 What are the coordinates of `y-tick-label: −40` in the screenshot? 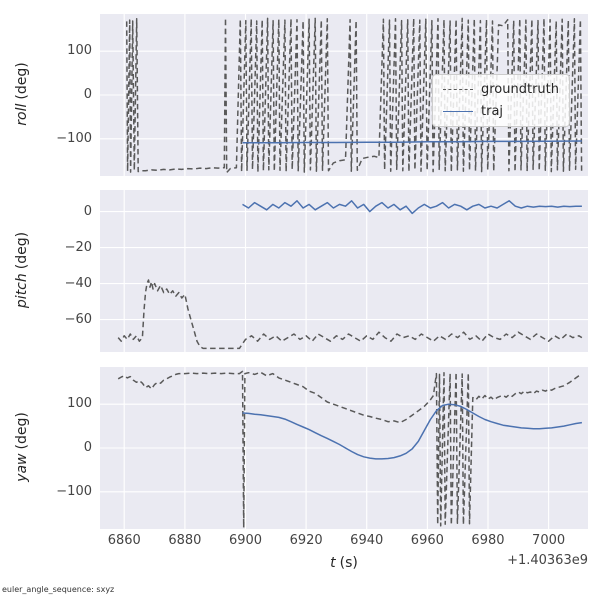 It's located at (78, 283).